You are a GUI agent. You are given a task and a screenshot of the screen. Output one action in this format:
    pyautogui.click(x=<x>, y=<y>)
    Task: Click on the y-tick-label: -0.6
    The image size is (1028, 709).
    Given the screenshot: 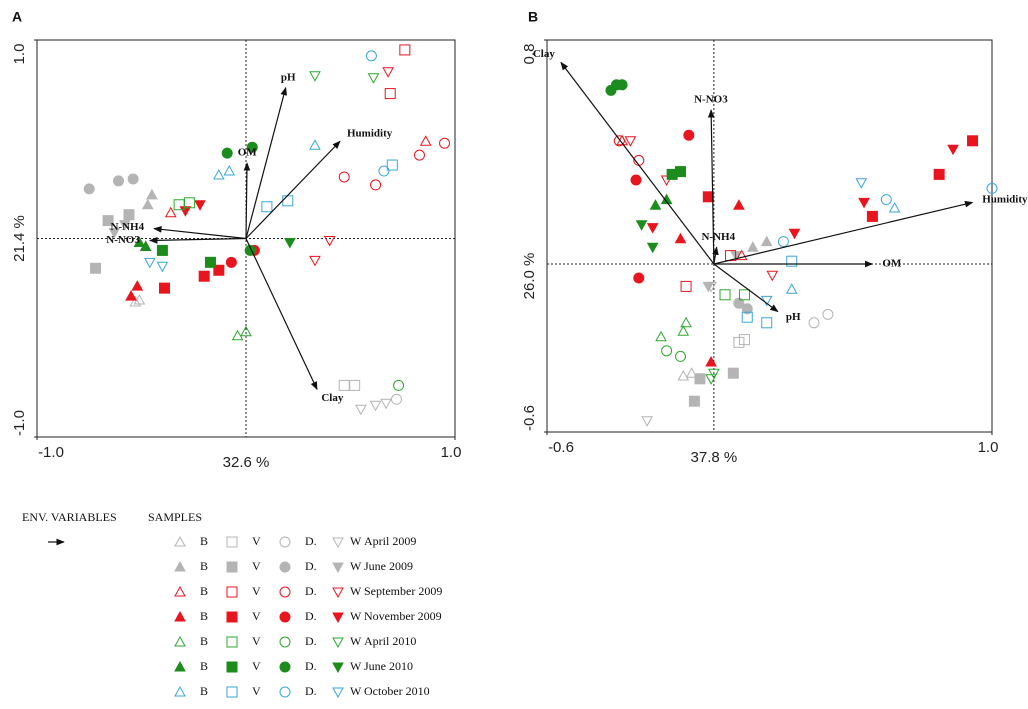 What is the action you would take?
    pyautogui.click(x=529, y=418)
    